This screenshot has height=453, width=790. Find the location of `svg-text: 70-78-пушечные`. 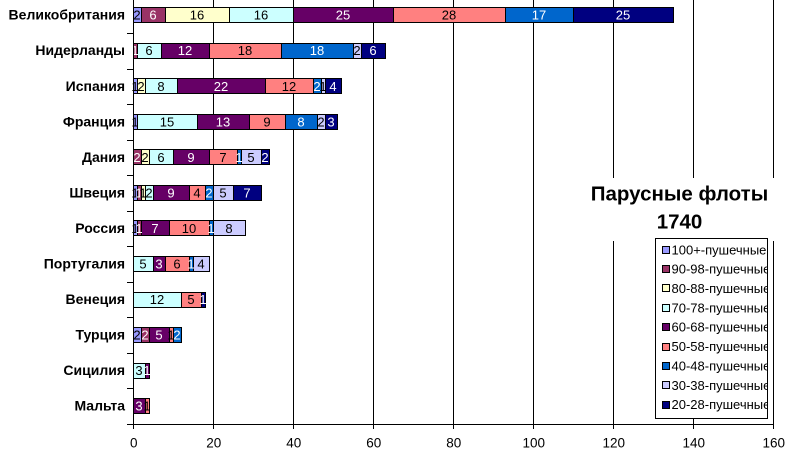

svg-text: 70-78-пушечные is located at coordinates (721, 307).